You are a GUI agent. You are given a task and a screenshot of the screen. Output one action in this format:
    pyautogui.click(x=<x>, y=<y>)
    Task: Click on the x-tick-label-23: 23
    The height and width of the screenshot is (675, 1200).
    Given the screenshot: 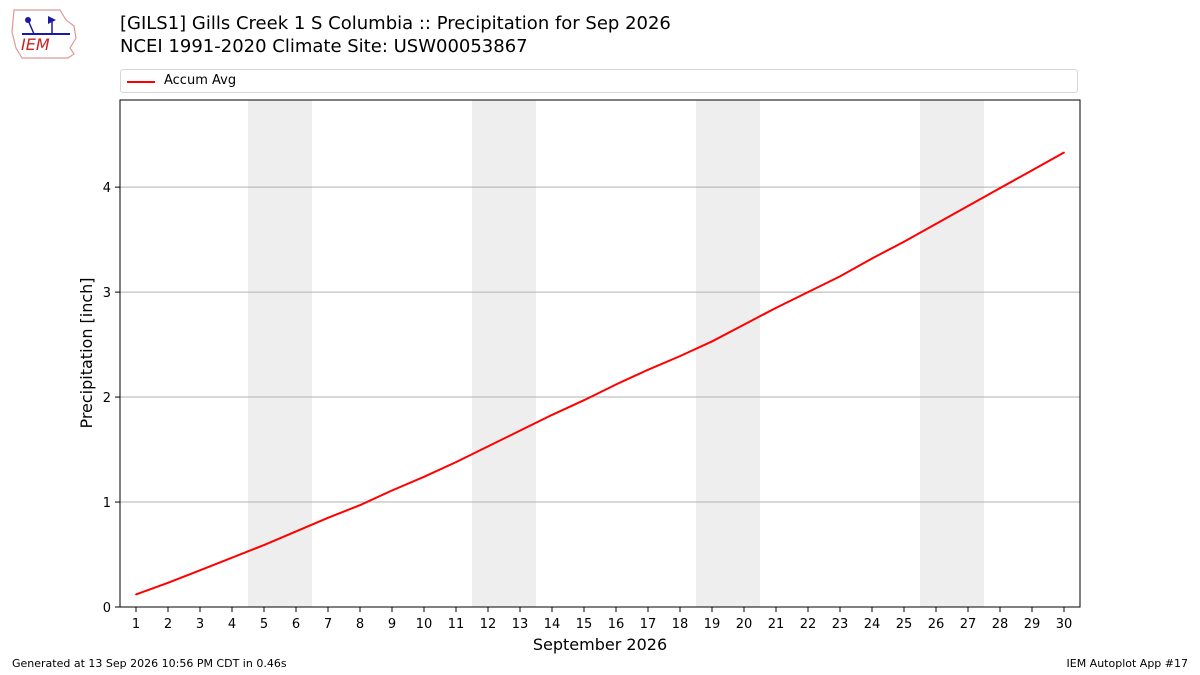 What is the action you would take?
    pyautogui.click(x=840, y=624)
    